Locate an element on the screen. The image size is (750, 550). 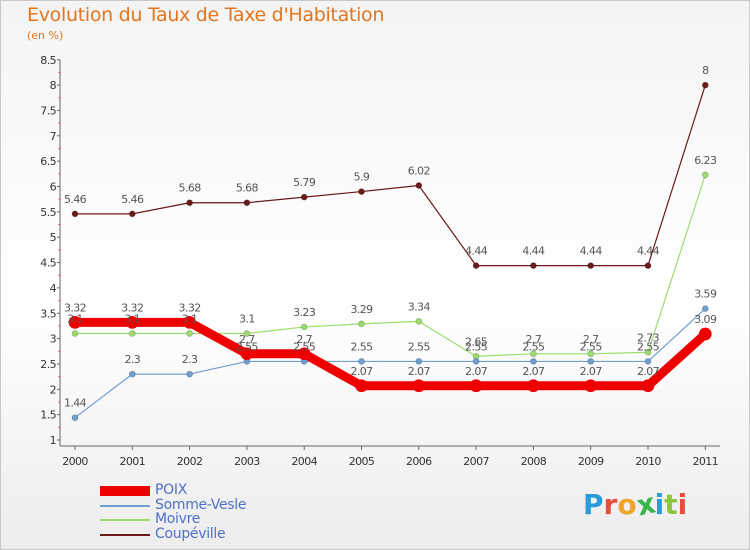
chart-title: Evolution du Taux de Taxe d'Habitation is located at coordinates (206, 15).